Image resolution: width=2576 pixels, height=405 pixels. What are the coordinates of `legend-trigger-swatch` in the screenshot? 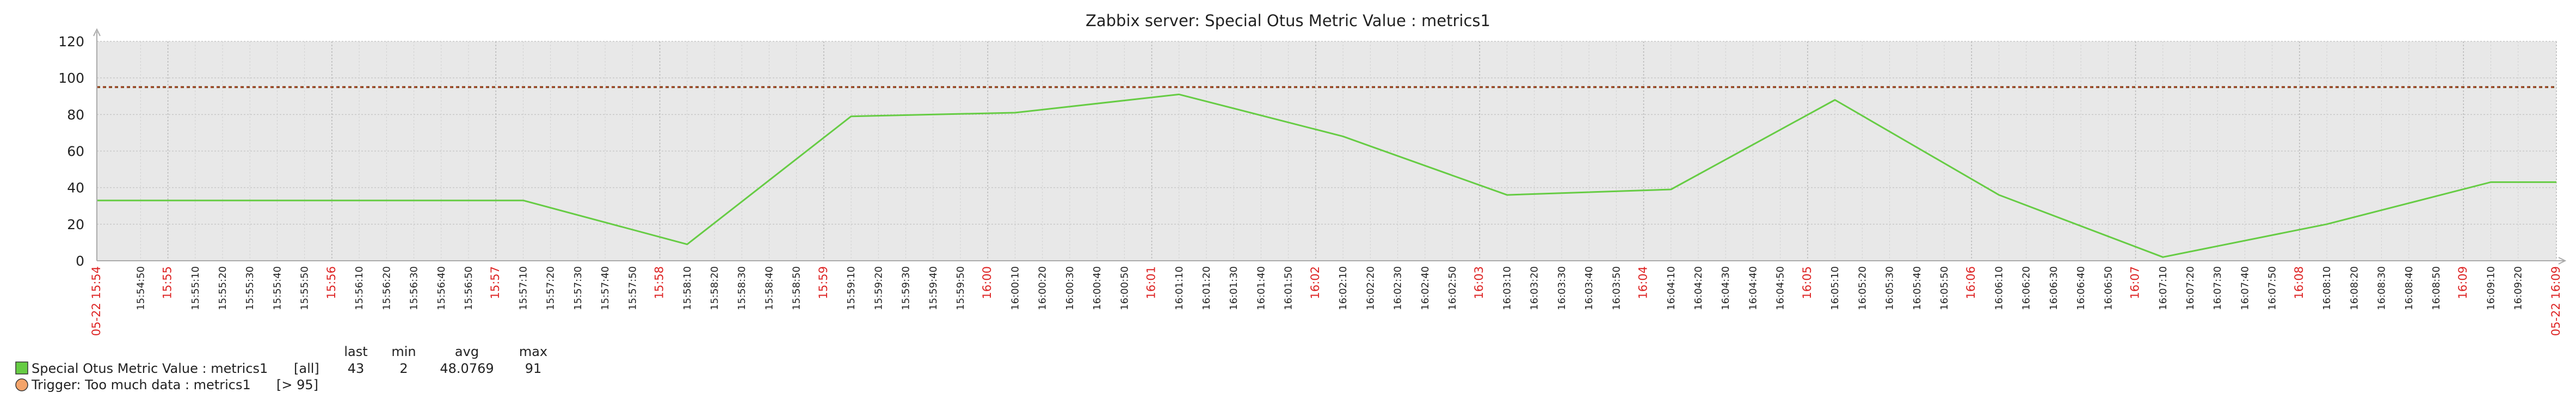 It's located at (22, 385).